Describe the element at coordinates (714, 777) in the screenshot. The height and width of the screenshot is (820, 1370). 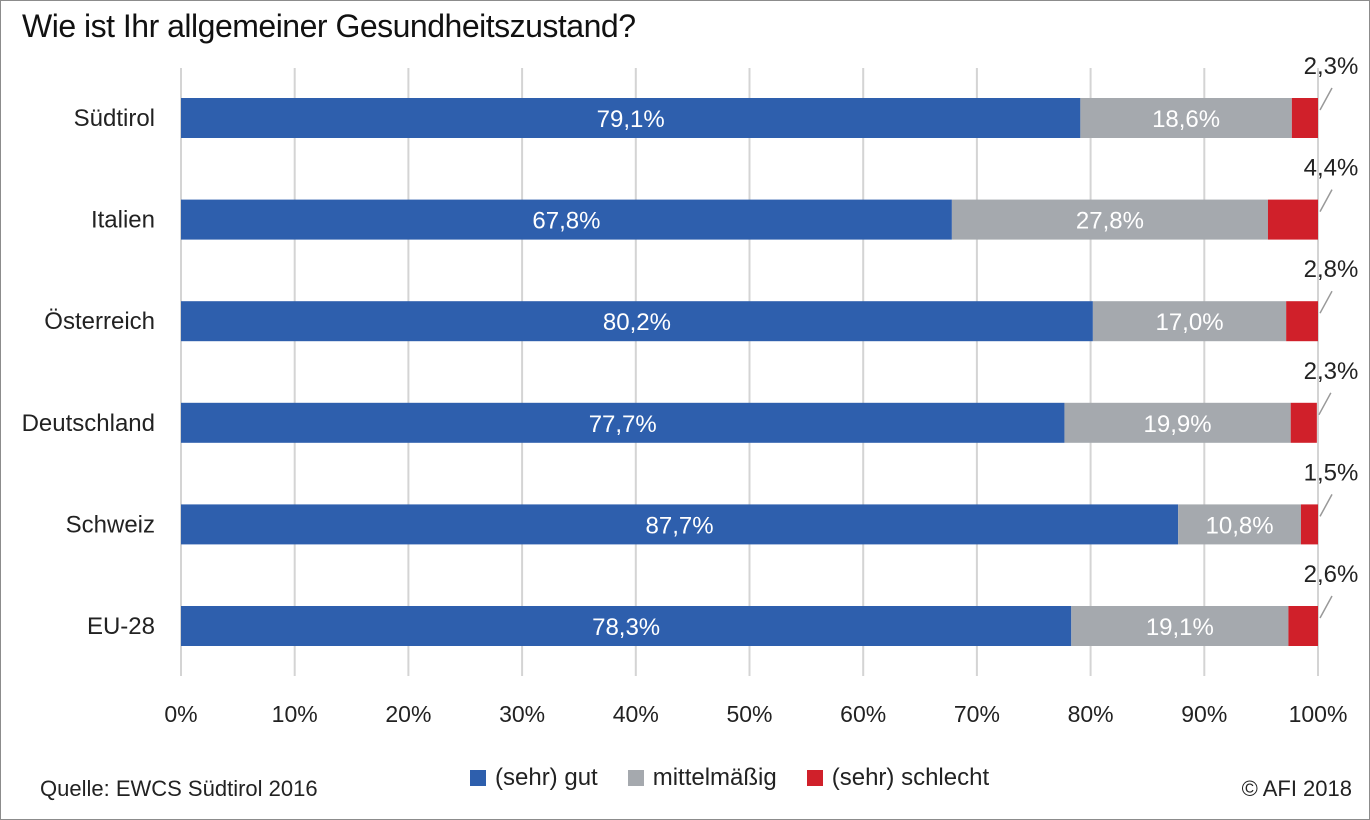
I see `legend-label-mittel: mittelmäßig` at that location.